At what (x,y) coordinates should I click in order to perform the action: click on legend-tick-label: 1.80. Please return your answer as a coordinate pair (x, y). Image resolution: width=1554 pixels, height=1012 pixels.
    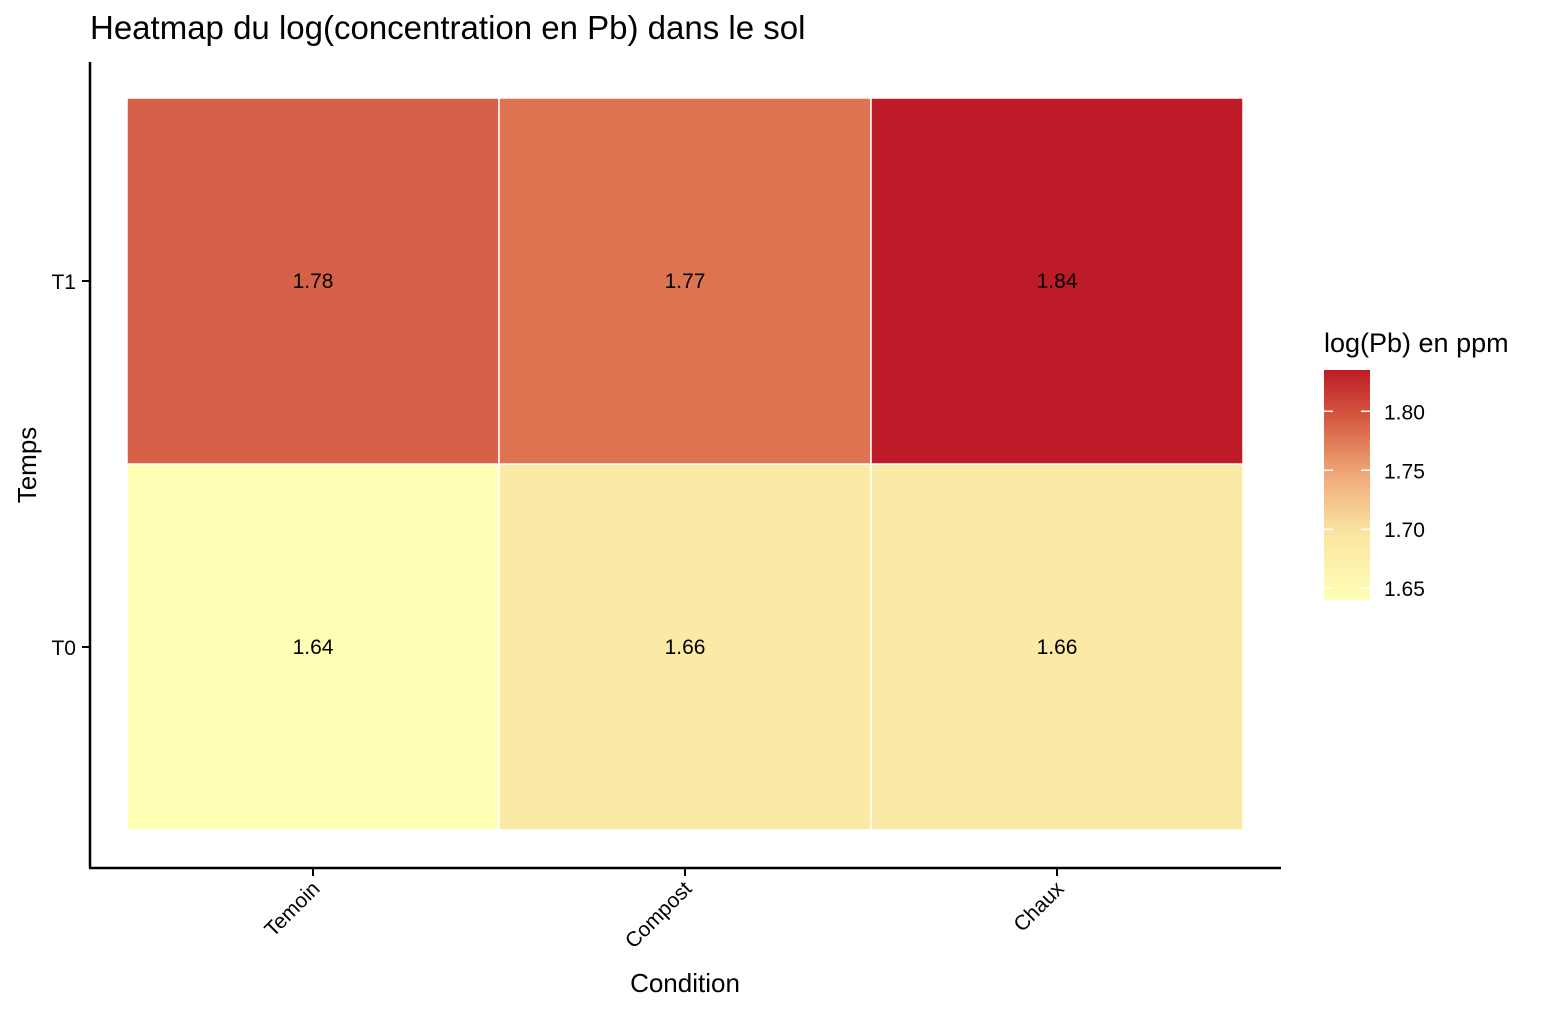
    Looking at the image, I should click on (1404, 412).